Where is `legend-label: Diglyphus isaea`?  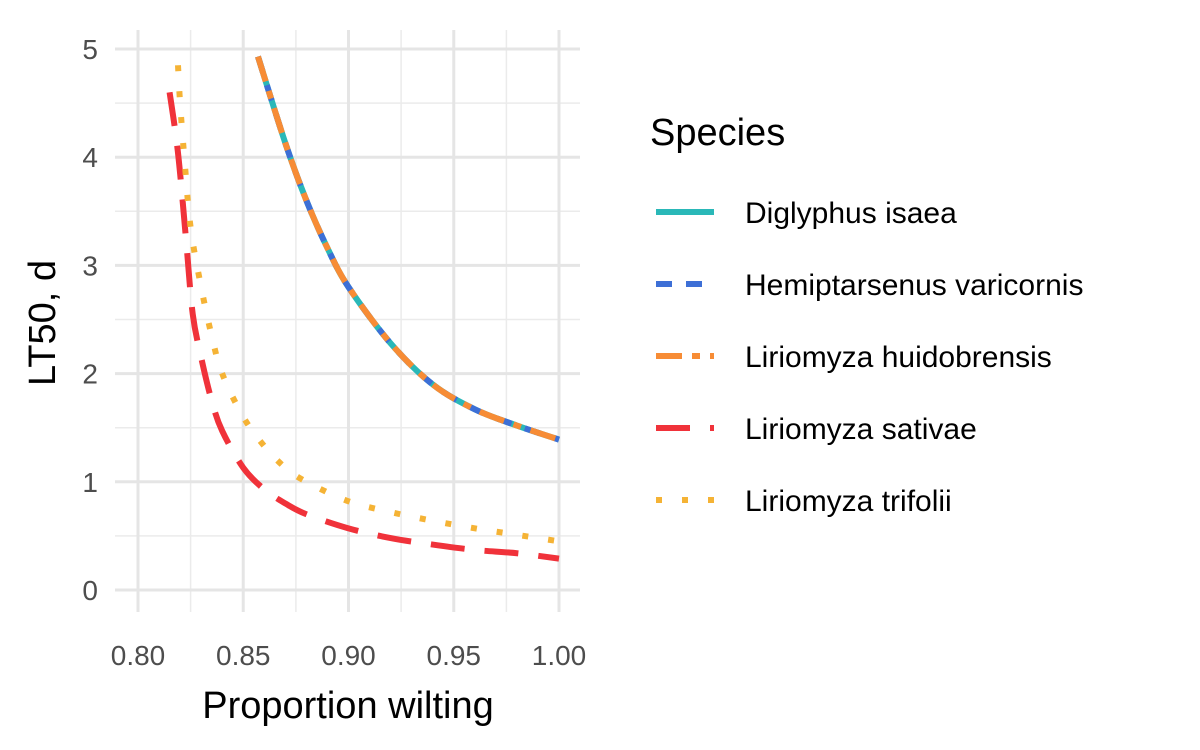 legend-label: Diglyphus isaea is located at coordinates (851, 213).